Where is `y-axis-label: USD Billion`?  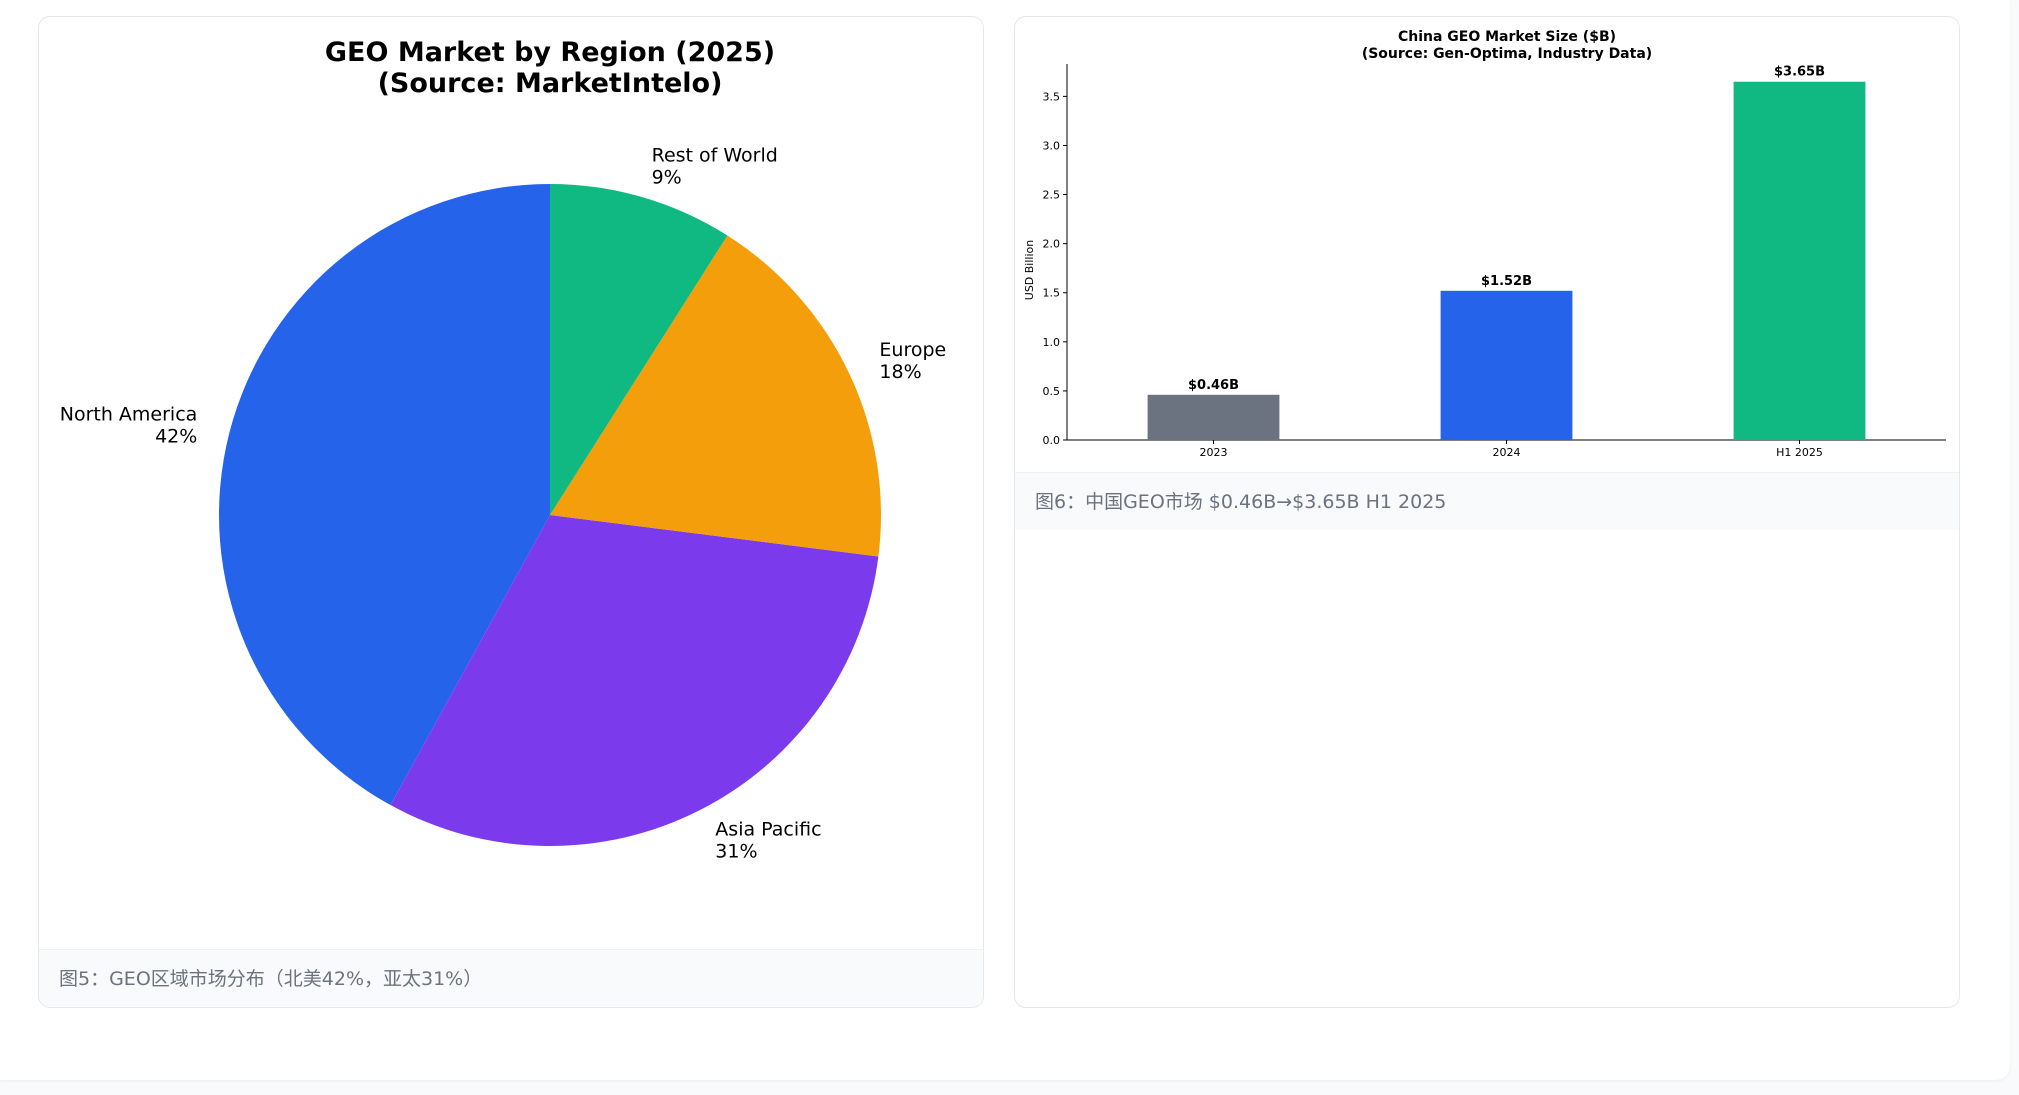
y-axis-label: USD Billion is located at coordinates (1029, 270).